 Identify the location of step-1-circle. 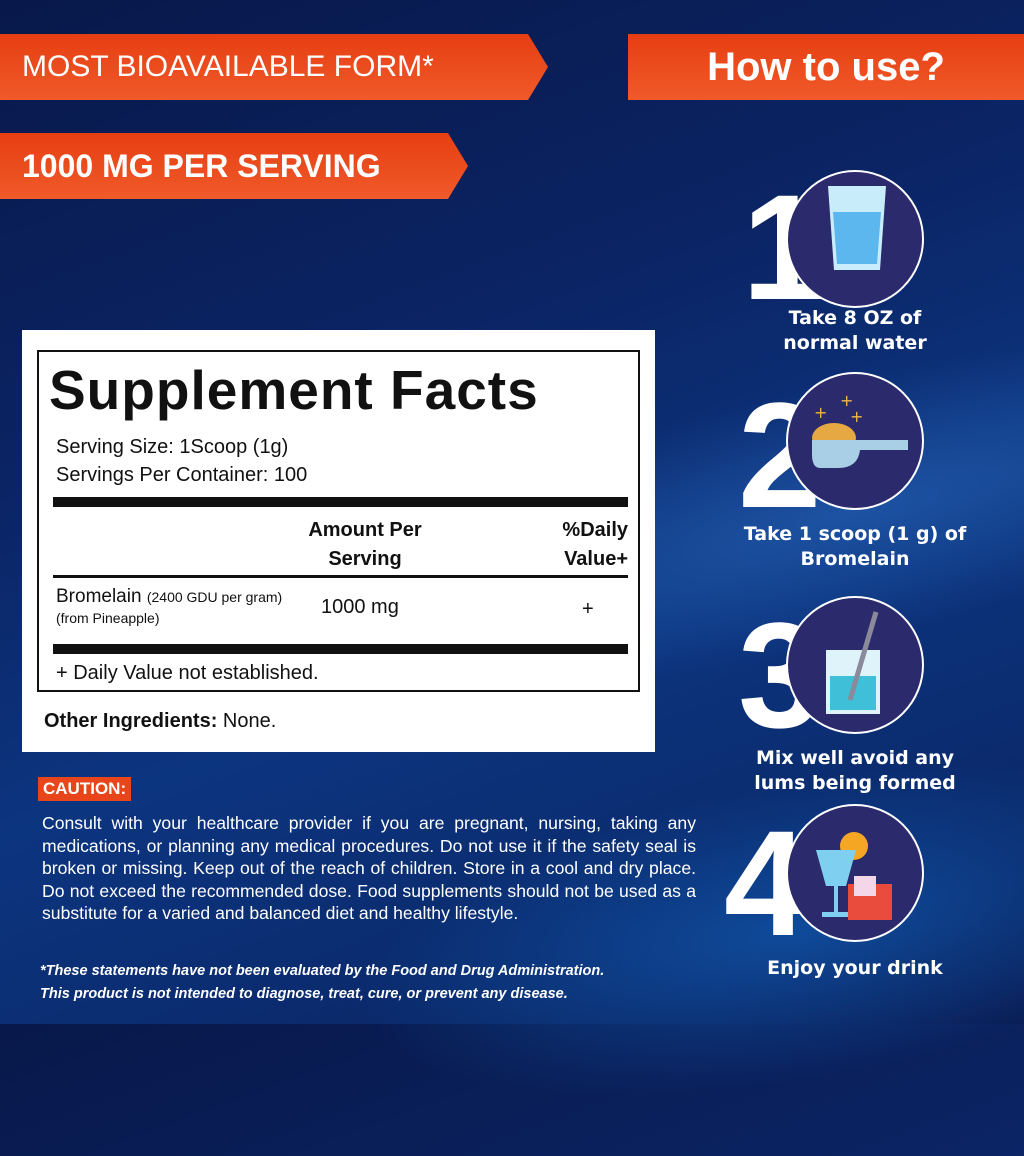
(855, 239).